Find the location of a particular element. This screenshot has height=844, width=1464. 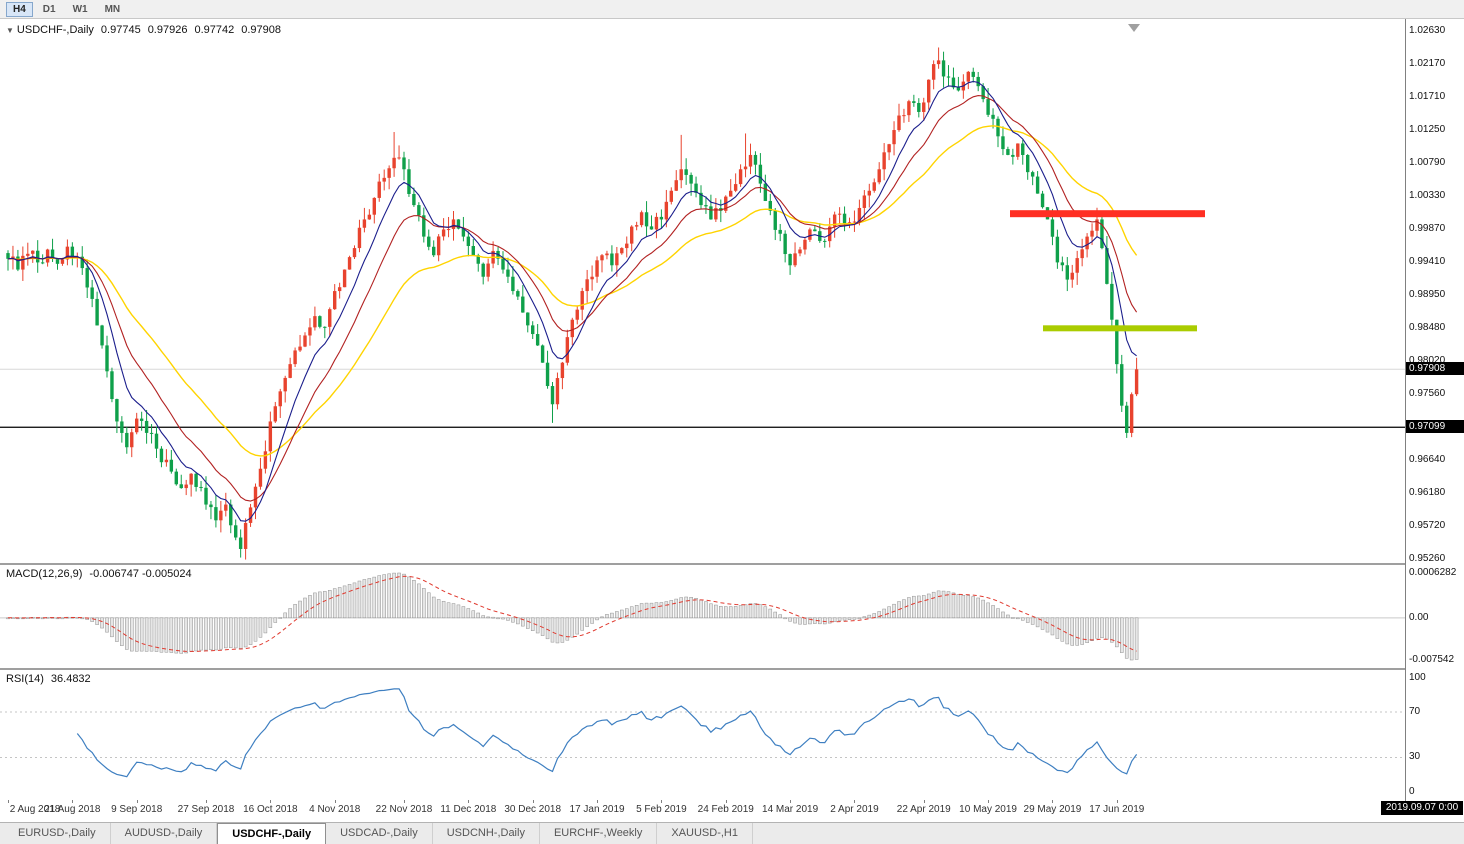

price-tick-label: 1.02170 is located at coordinates (1427, 63).